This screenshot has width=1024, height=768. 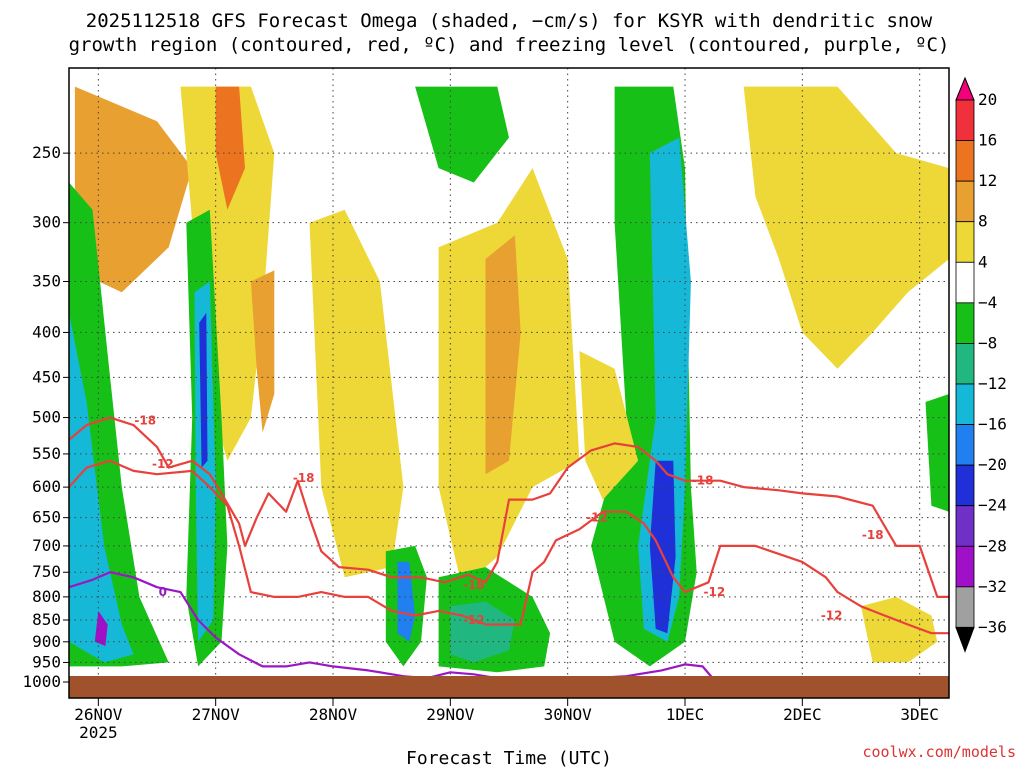 What do you see at coordinates (98, 714) in the screenshot?
I see `x-tick-label-26NOV: 26NOV` at bounding box center [98, 714].